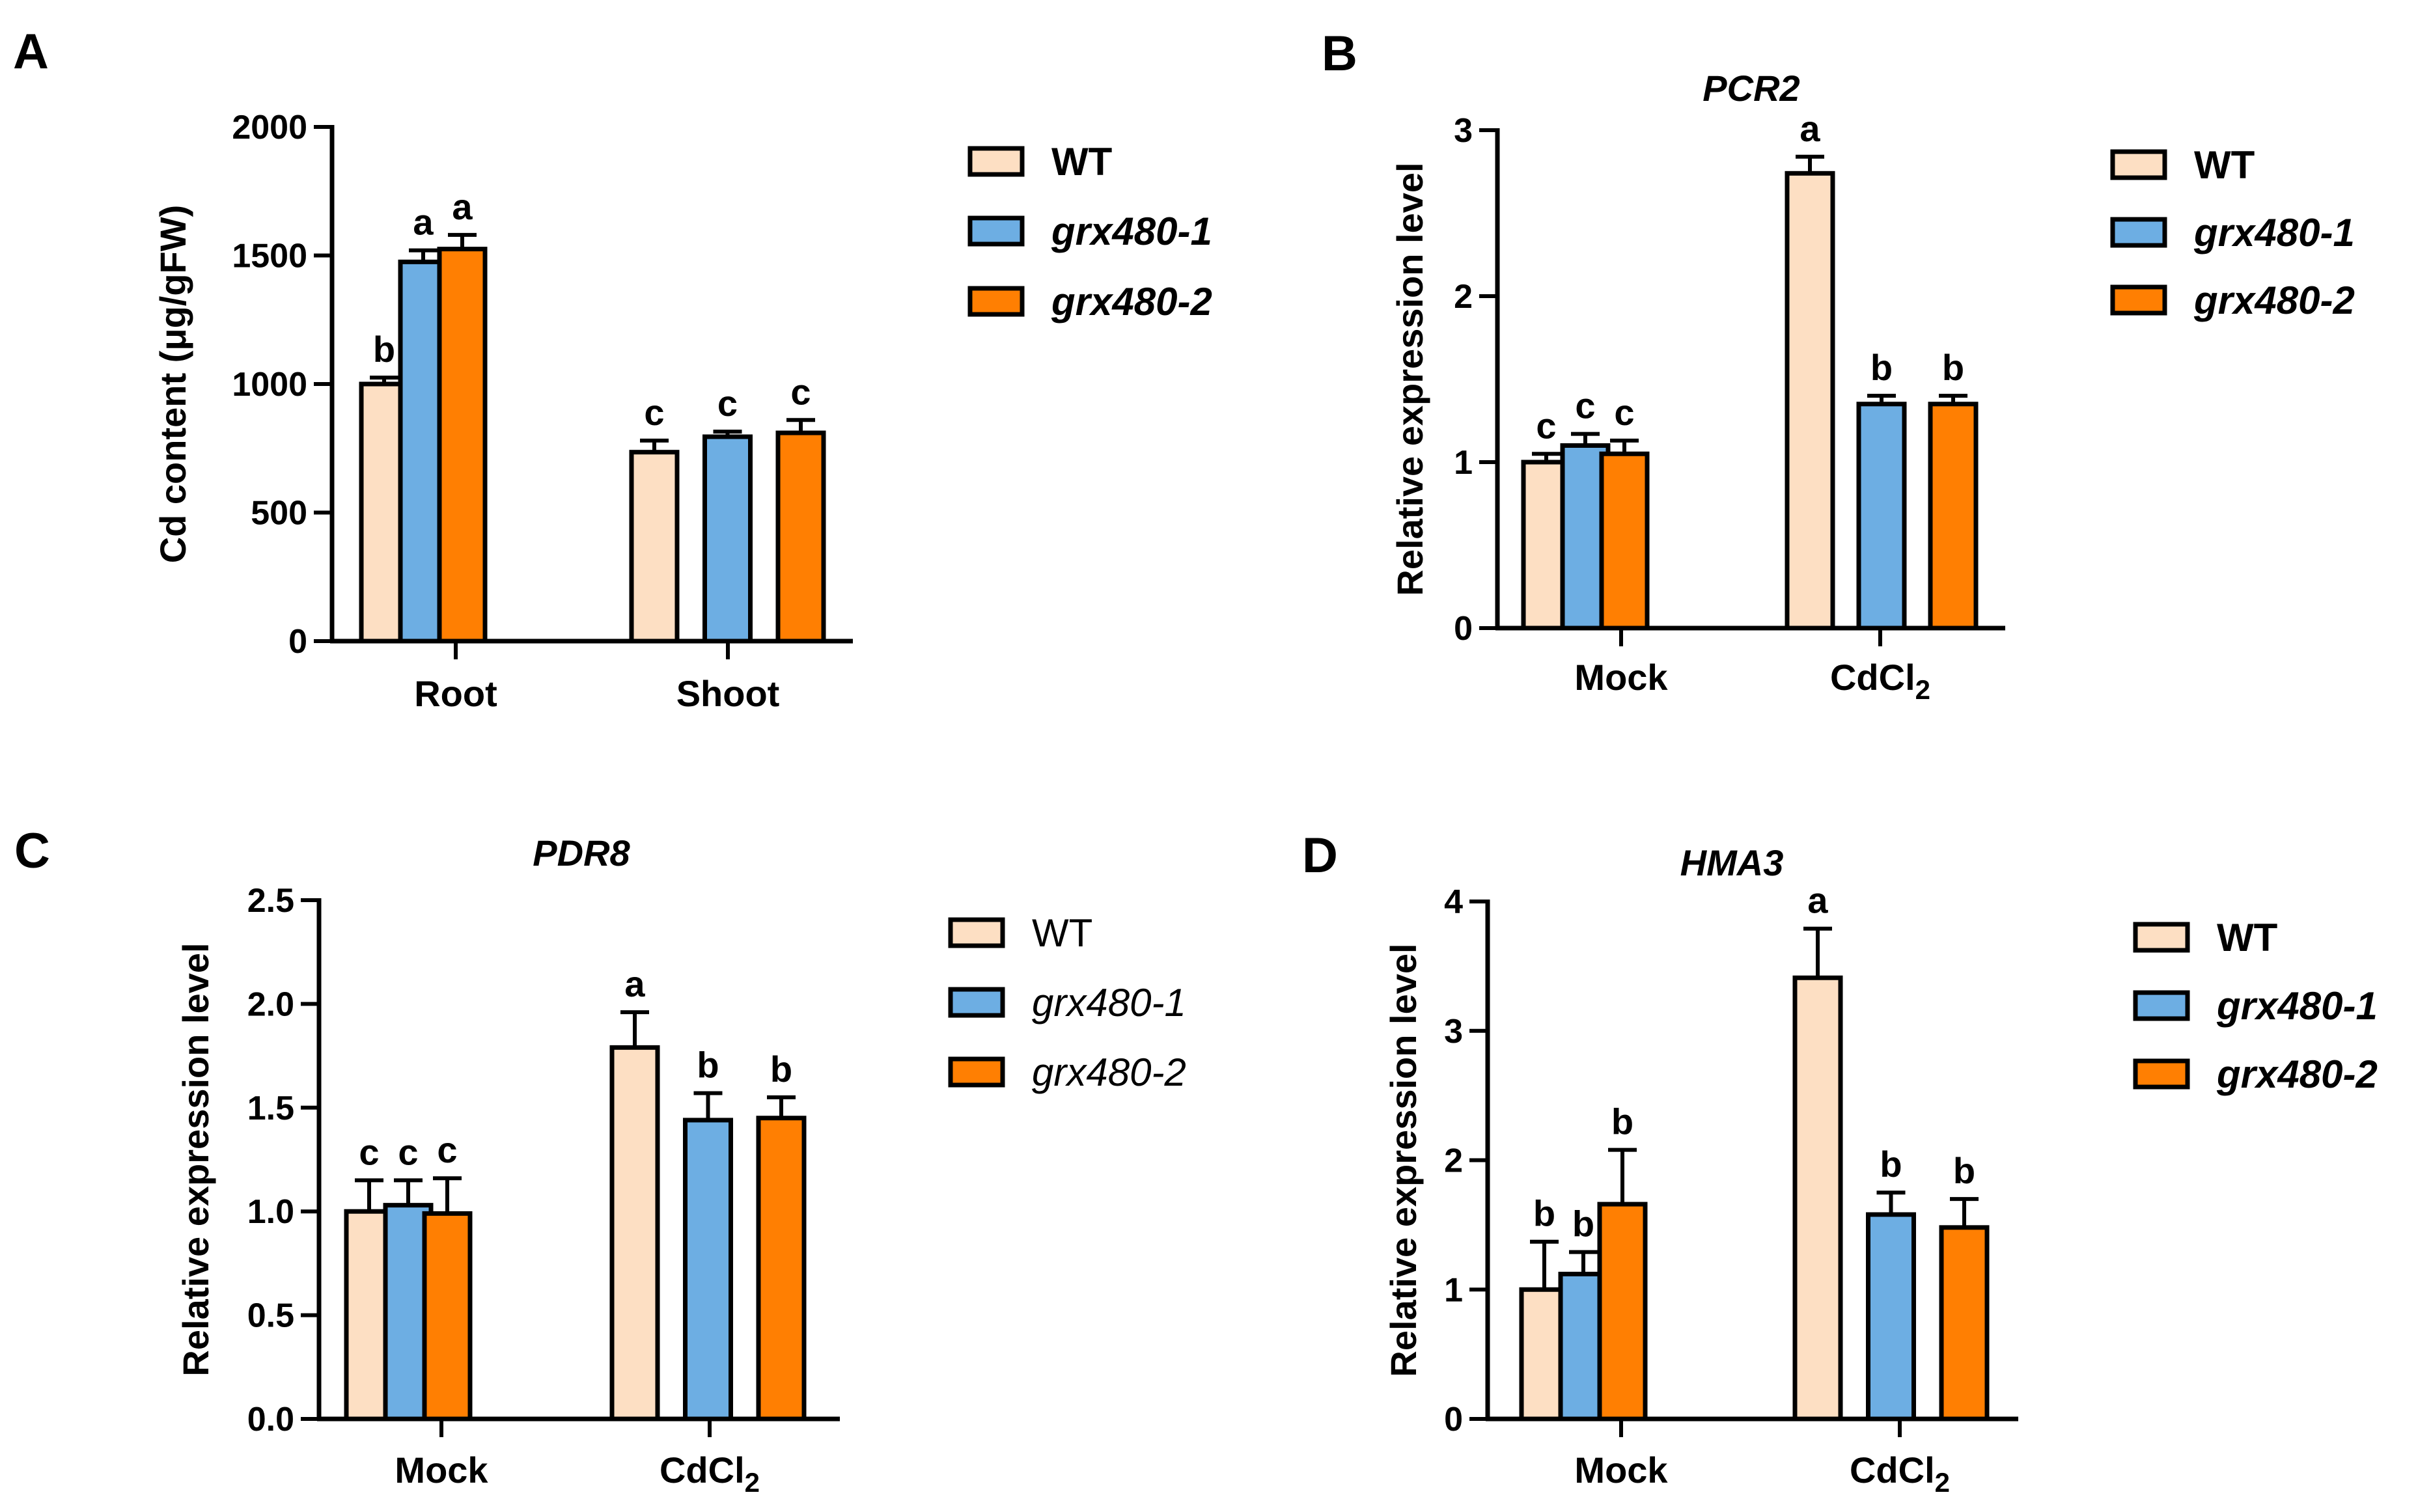 The height and width of the screenshot is (1512, 2418). Describe the element at coordinates (1062, 933) in the screenshot. I see `legend-label-wt-c: WT` at that location.